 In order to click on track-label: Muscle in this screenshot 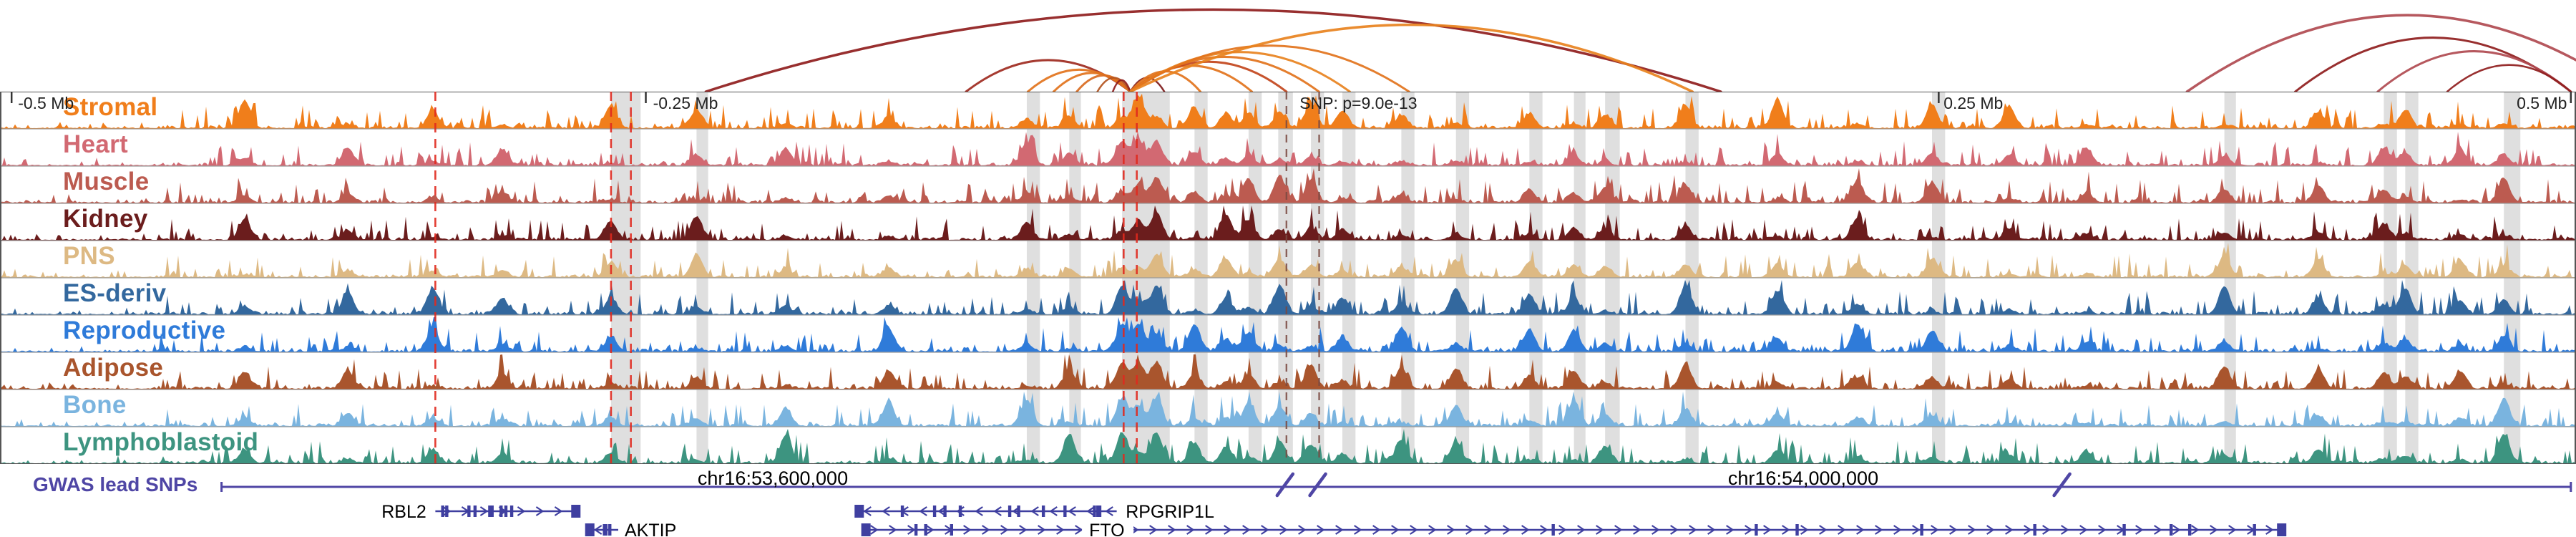, I will do `click(106, 181)`.